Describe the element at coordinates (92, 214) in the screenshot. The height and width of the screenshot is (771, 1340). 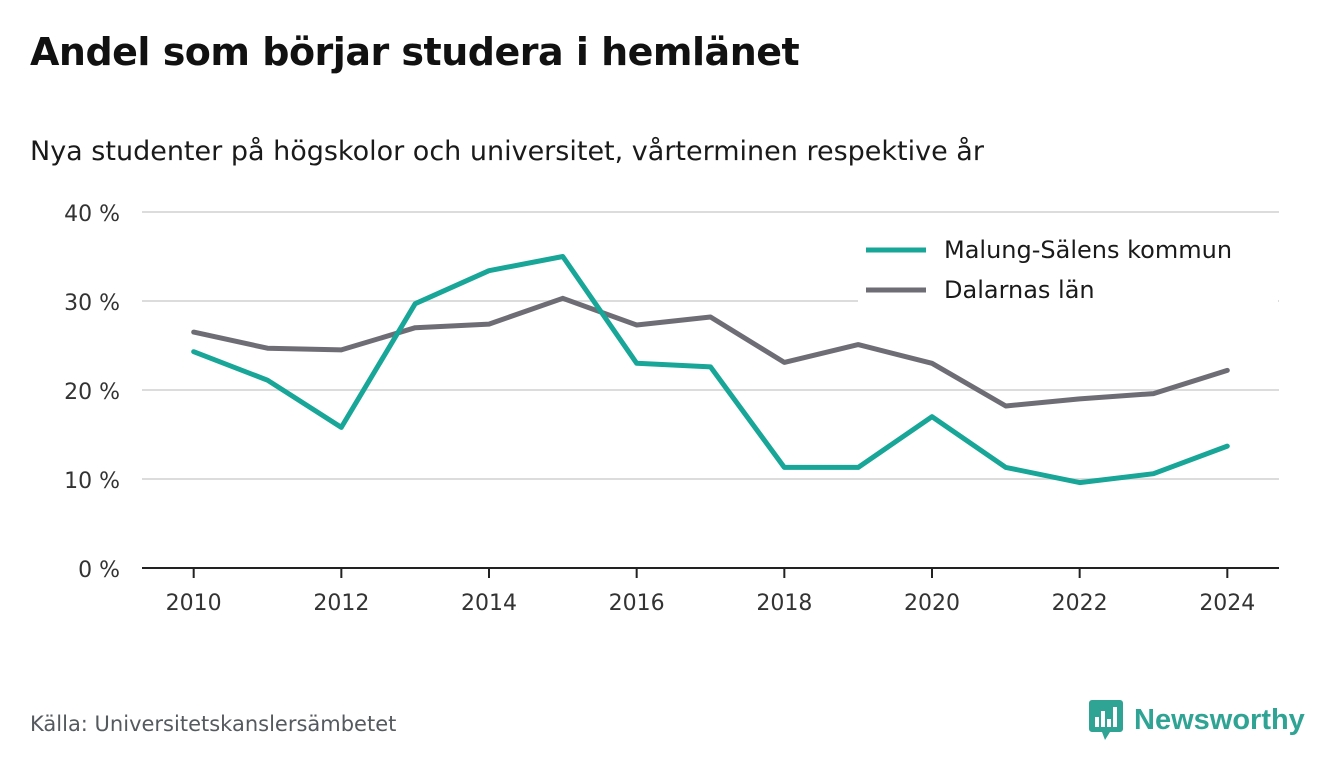
I see `y-tick-label: 40 %` at that location.